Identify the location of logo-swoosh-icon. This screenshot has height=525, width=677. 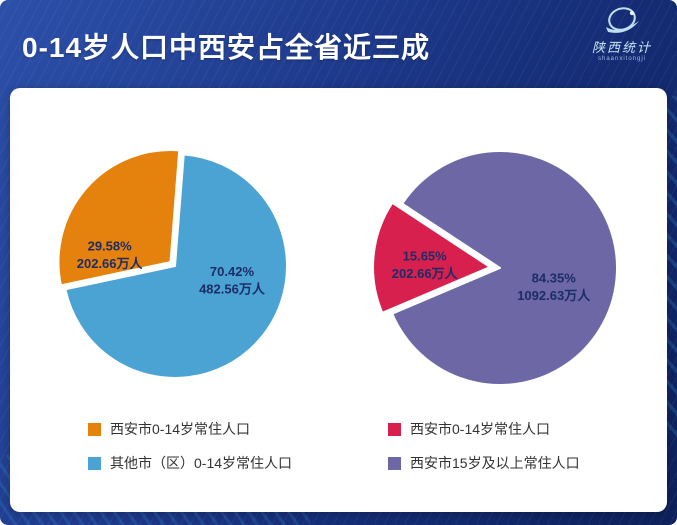
(622, 20).